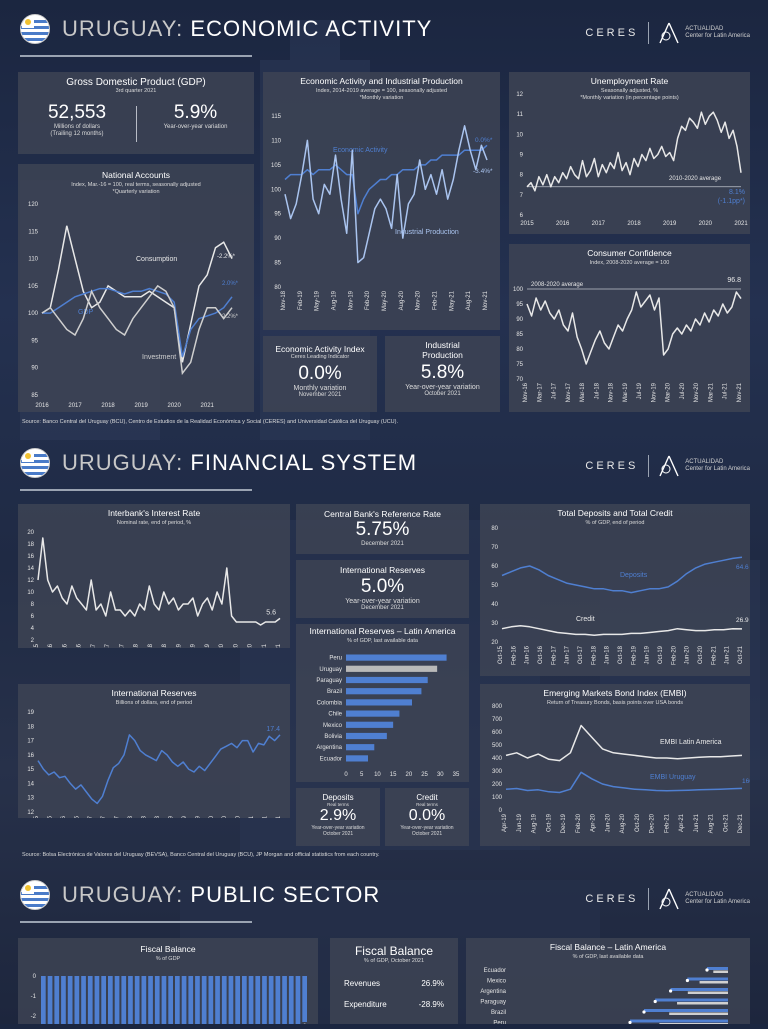  What do you see at coordinates (30, 557) in the screenshot?
I see `y-tick-label: 16` at bounding box center [30, 557].